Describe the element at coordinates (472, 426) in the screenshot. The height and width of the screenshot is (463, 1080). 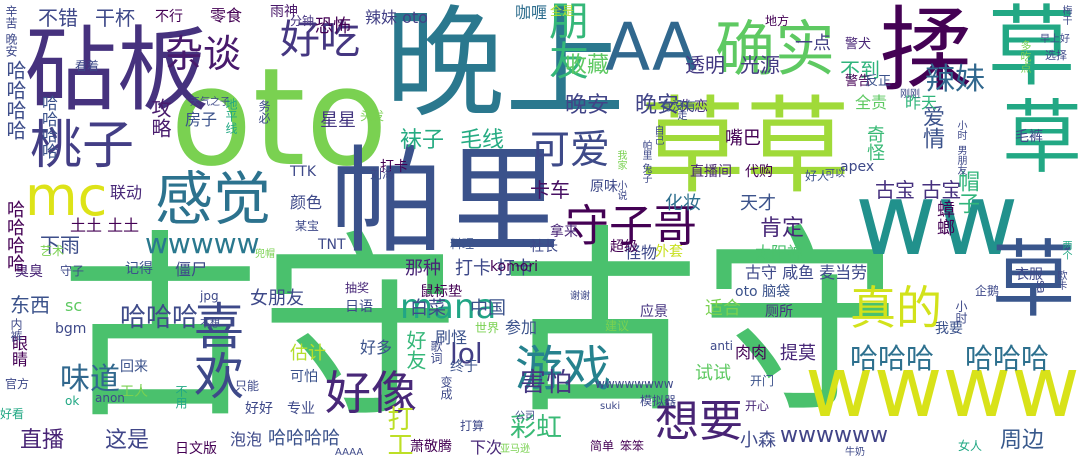
I see `word: 打算` at that location.